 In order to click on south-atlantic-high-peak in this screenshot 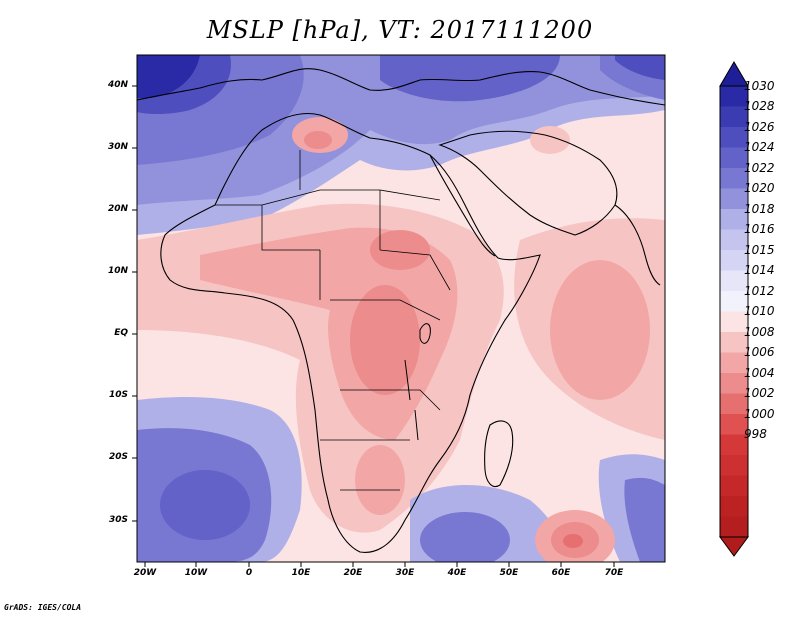, I will do `click(205, 505)`.